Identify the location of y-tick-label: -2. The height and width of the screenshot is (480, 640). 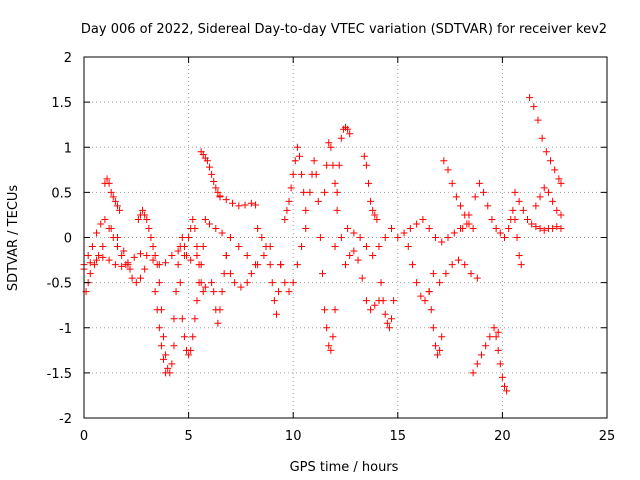
(65, 419).